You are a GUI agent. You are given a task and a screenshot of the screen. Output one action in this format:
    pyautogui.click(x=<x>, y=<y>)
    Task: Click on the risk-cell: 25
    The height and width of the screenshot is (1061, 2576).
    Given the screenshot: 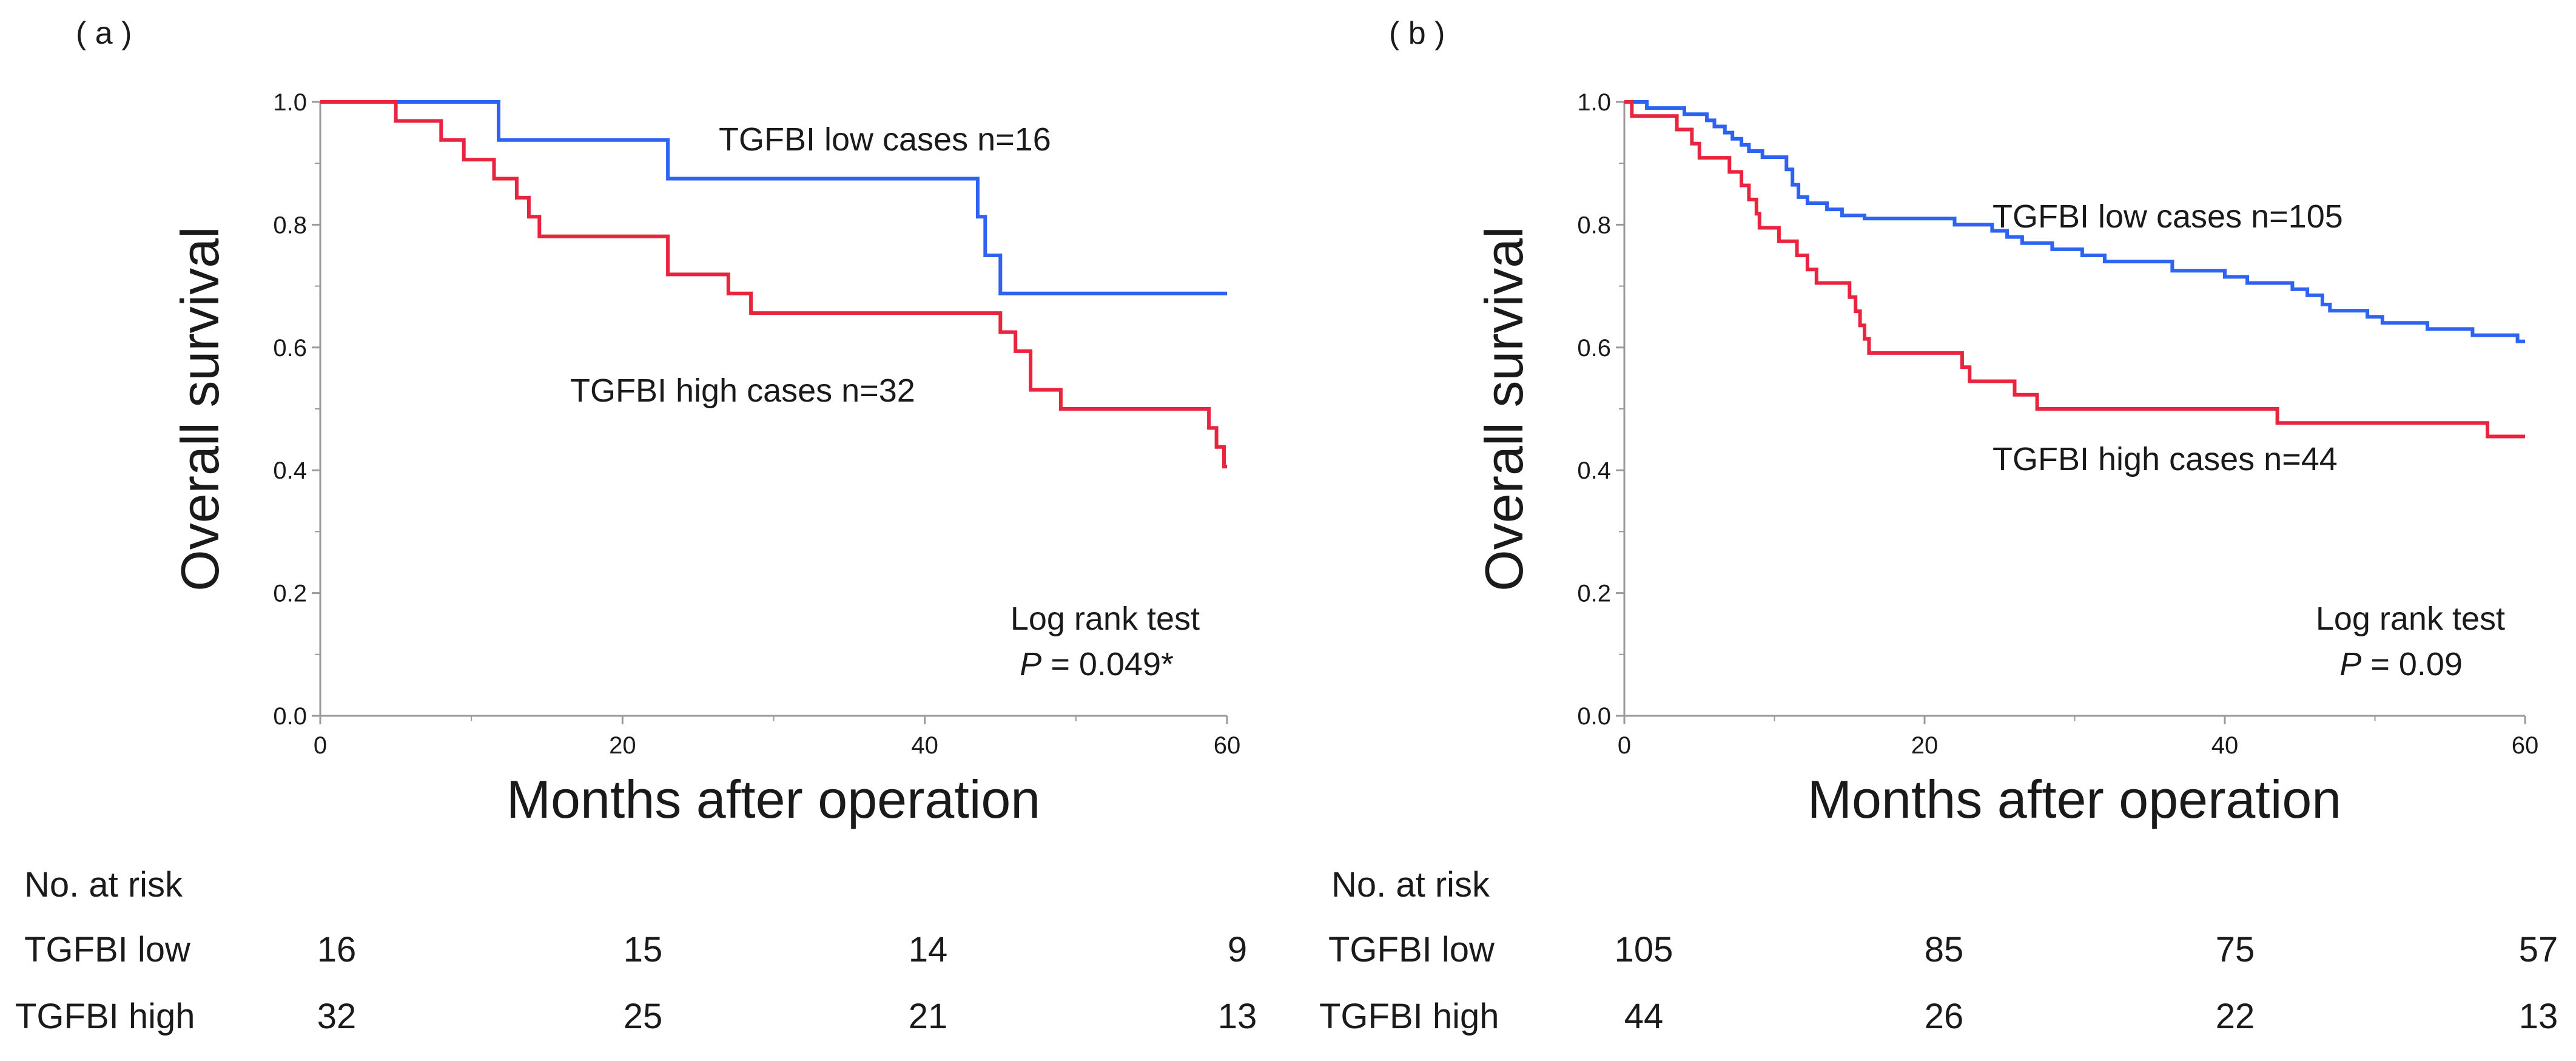 What is the action you would take?
    pyautogui.click(x=643, y=1016)
    